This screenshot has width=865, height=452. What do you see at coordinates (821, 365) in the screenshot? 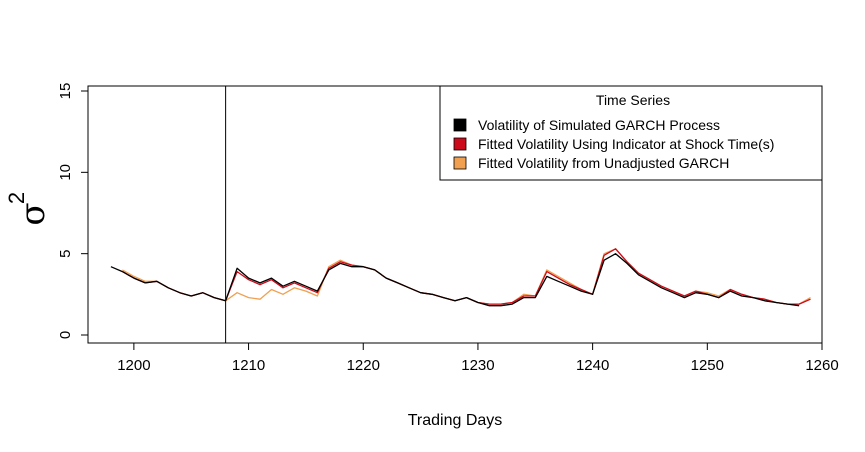
I see `x-tick-label: 1260` at bounding box center [821, 365].